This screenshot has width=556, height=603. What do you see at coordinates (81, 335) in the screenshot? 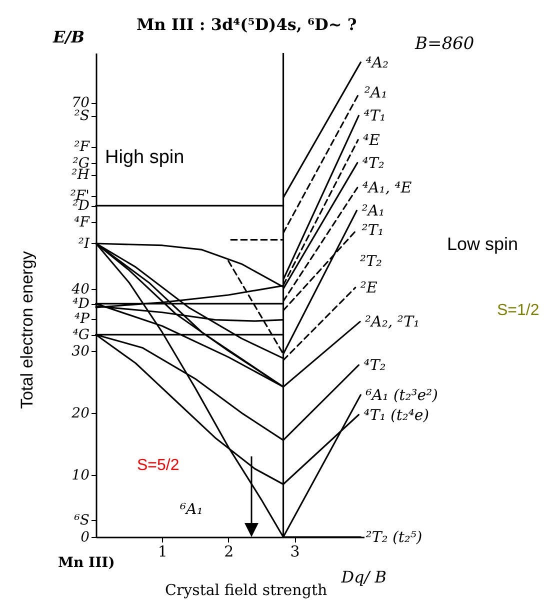
I see `y-tick-label: ⁴G` at bounding box center [81, 335].